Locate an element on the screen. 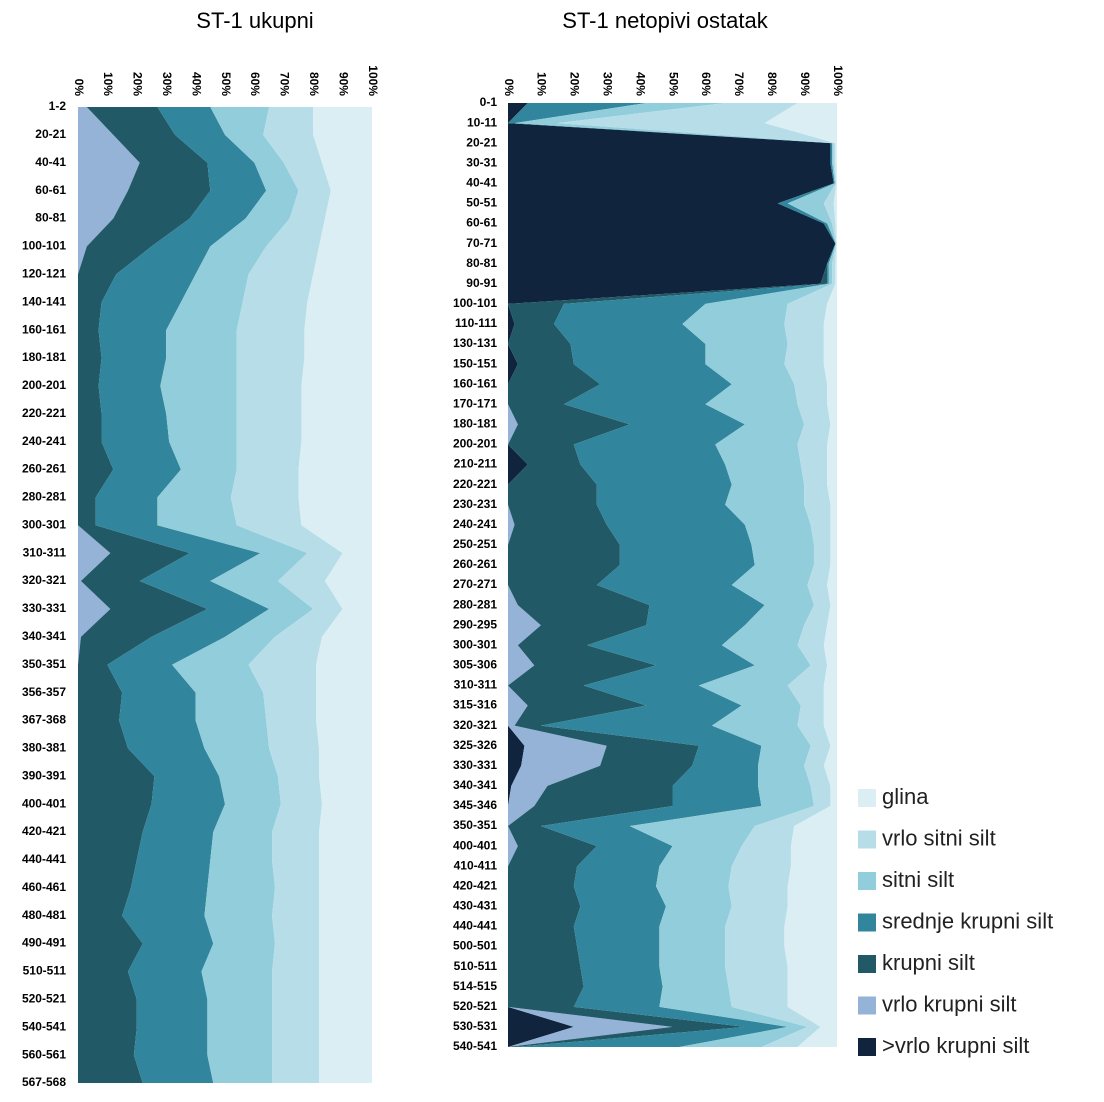  y-tick-label: 280-281 is located at coordinates (44, 497).